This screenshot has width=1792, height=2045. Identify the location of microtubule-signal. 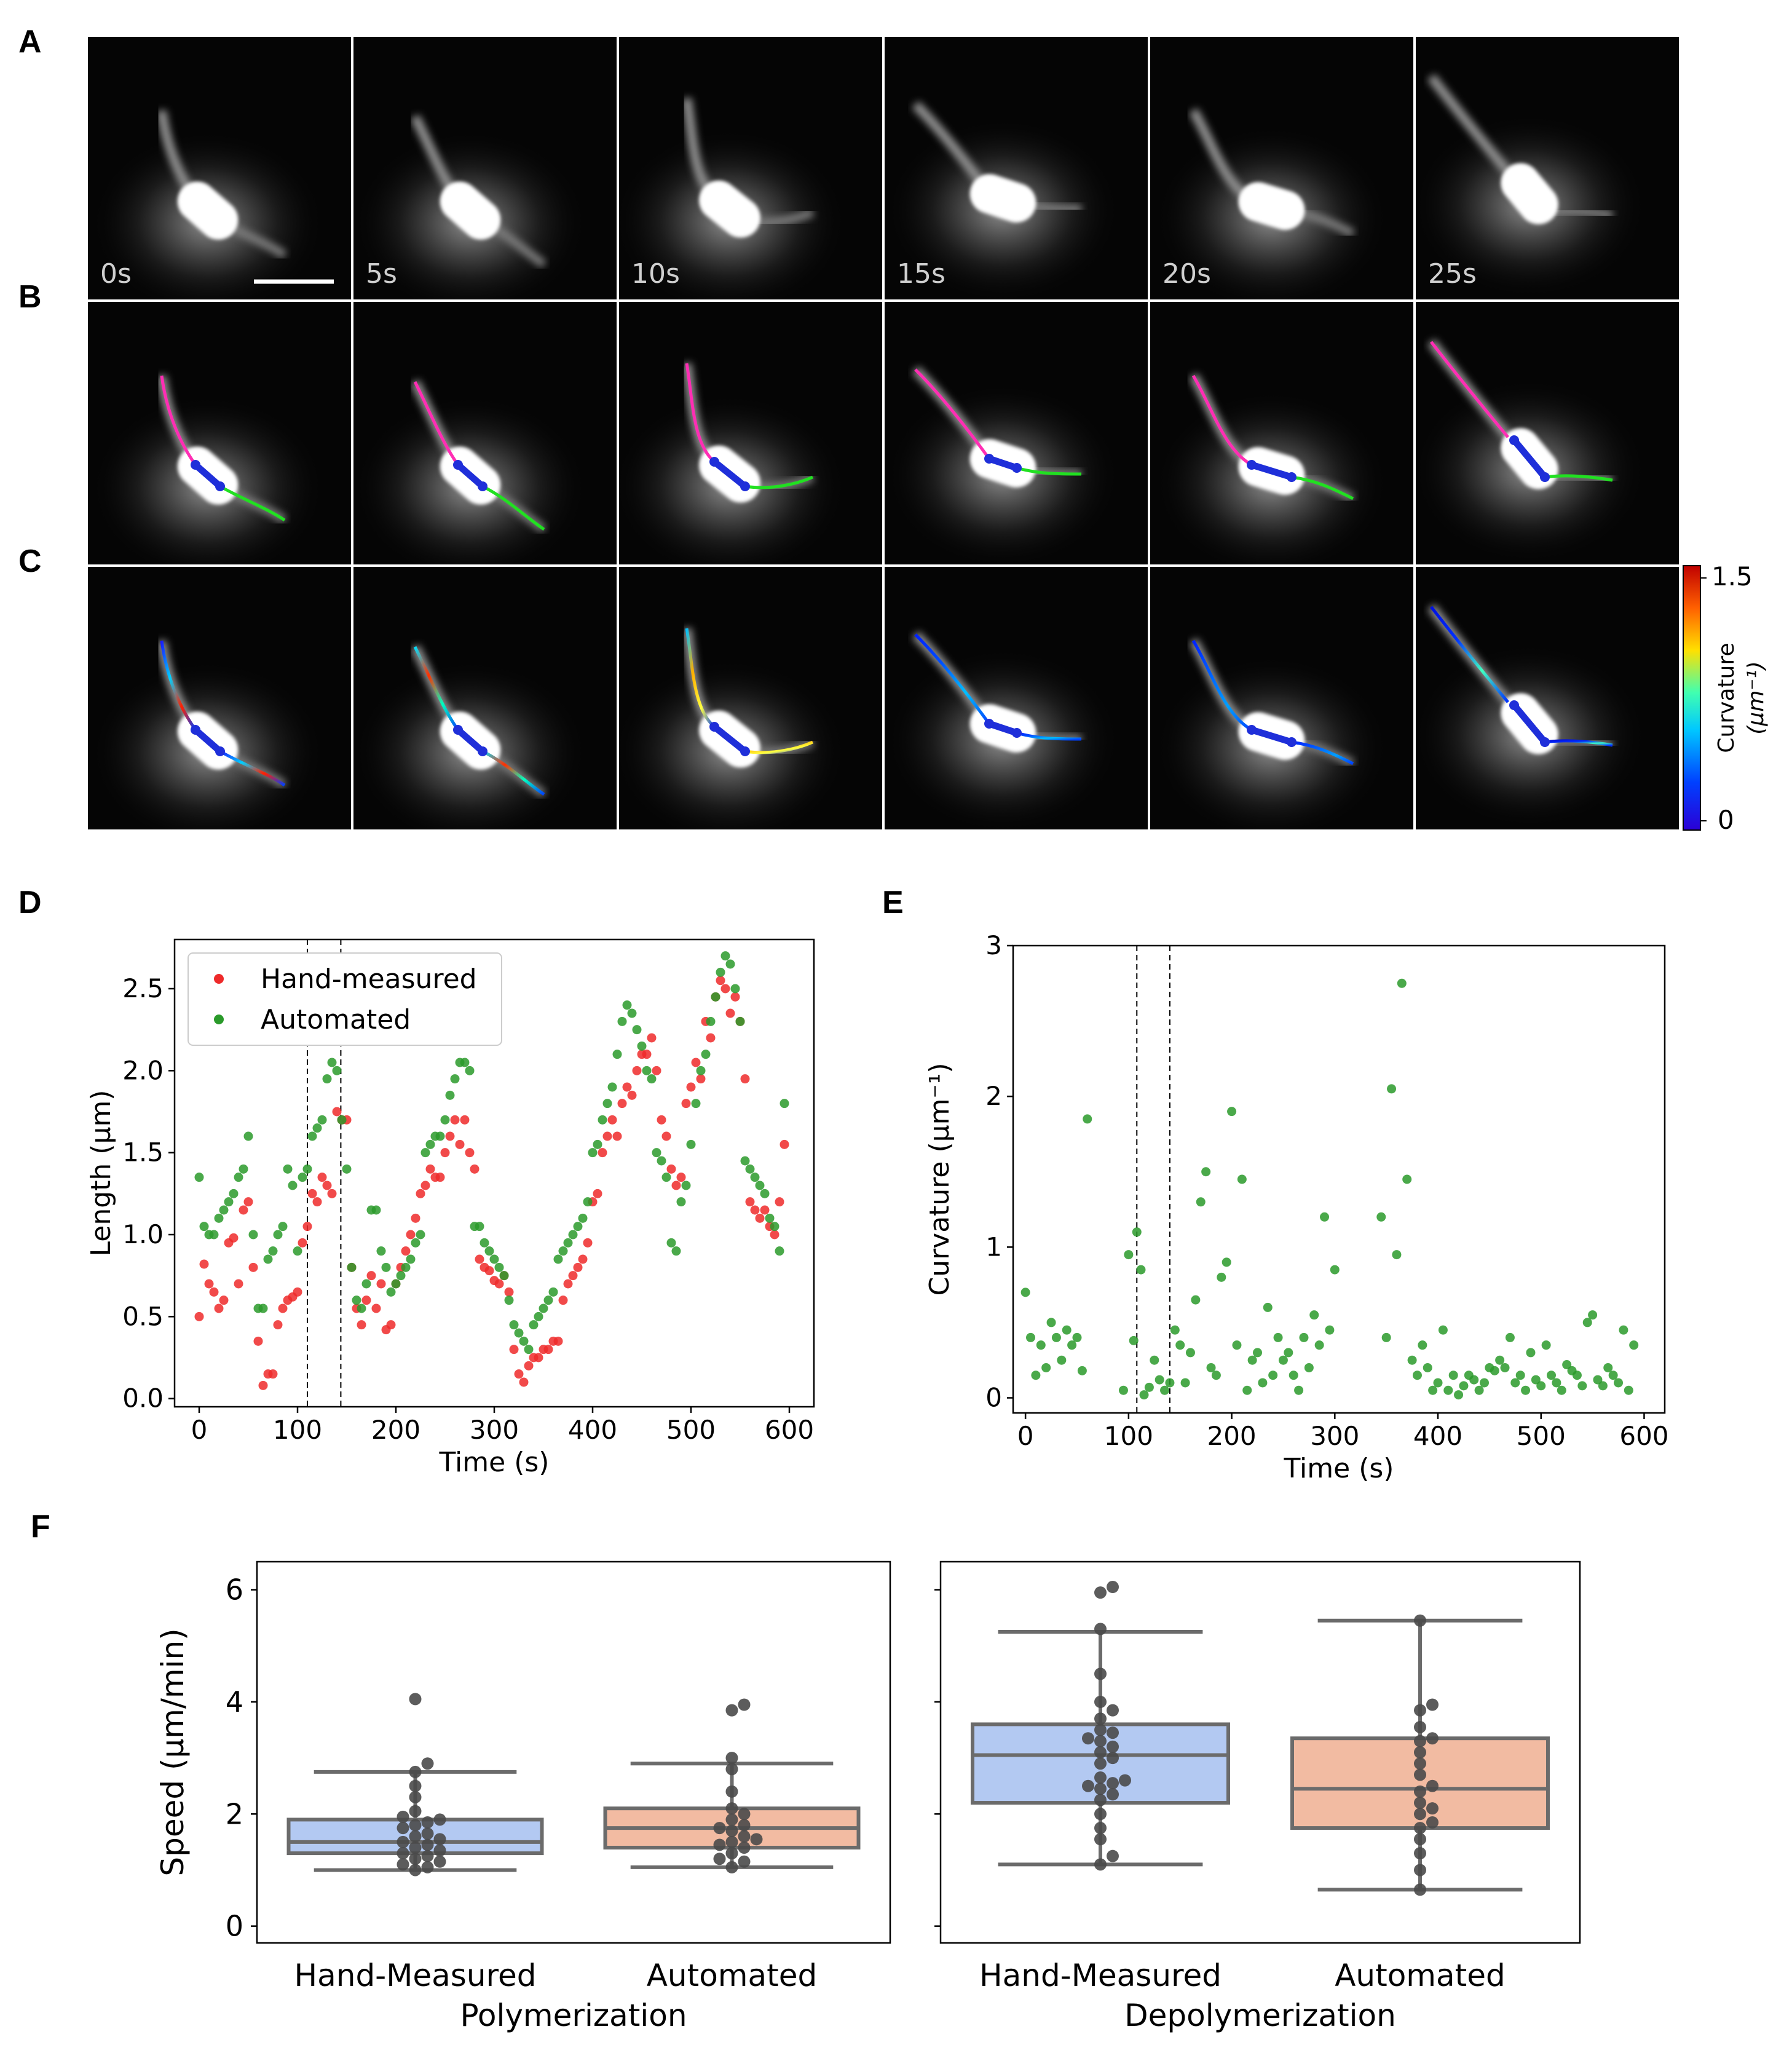
(1469, 125).